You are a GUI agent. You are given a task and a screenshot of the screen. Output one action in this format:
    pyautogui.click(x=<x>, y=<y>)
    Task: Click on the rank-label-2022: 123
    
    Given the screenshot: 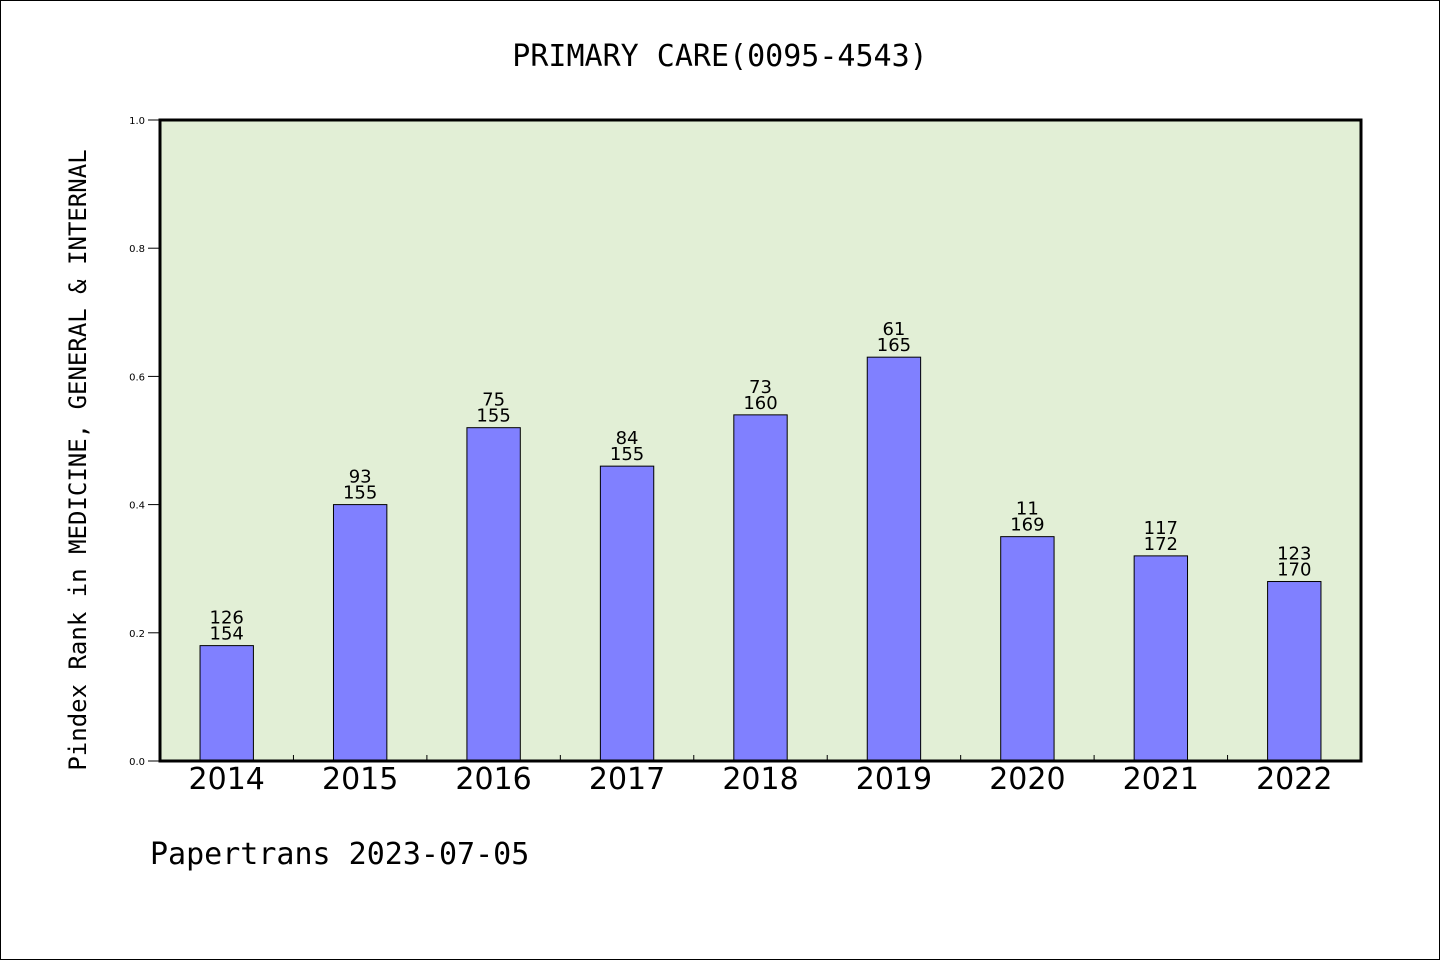 What is the action you would take?
    pyautogui.click(x=1294, y=554)
    